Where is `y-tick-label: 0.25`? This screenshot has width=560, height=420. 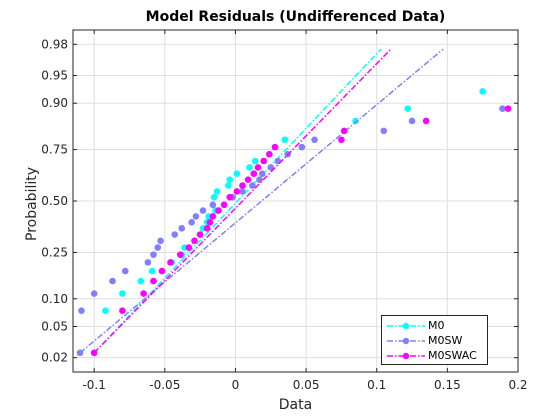 y-tick-label: 0.25 is located at coordinates (54, 252).